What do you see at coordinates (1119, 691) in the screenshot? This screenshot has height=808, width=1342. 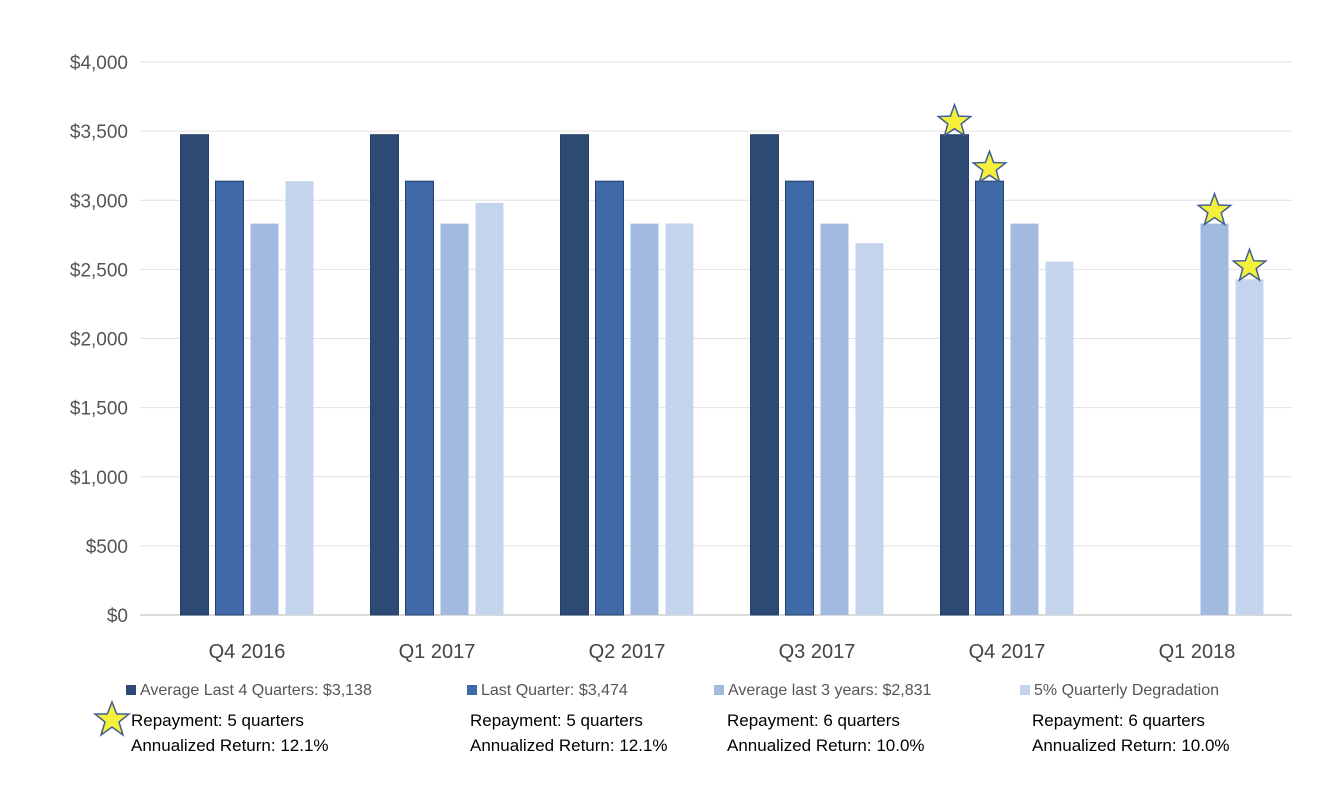 I see `legend-item-degradation: 5% Quarterly Degradation` at bounding box center [1119, 691].